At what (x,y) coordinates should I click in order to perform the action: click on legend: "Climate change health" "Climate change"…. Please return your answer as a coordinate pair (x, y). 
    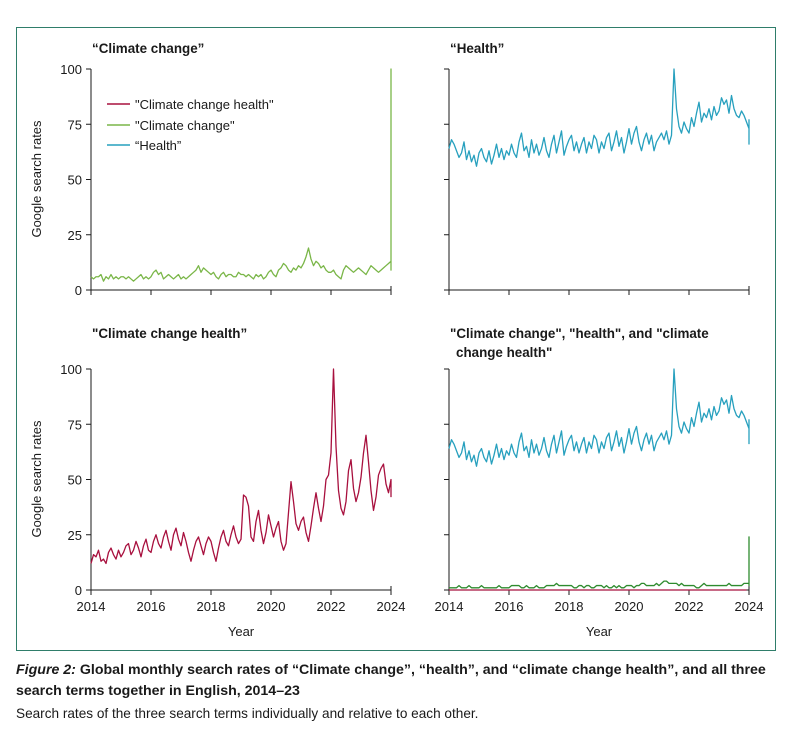
    Looking at the image, I should click on (190, 125).